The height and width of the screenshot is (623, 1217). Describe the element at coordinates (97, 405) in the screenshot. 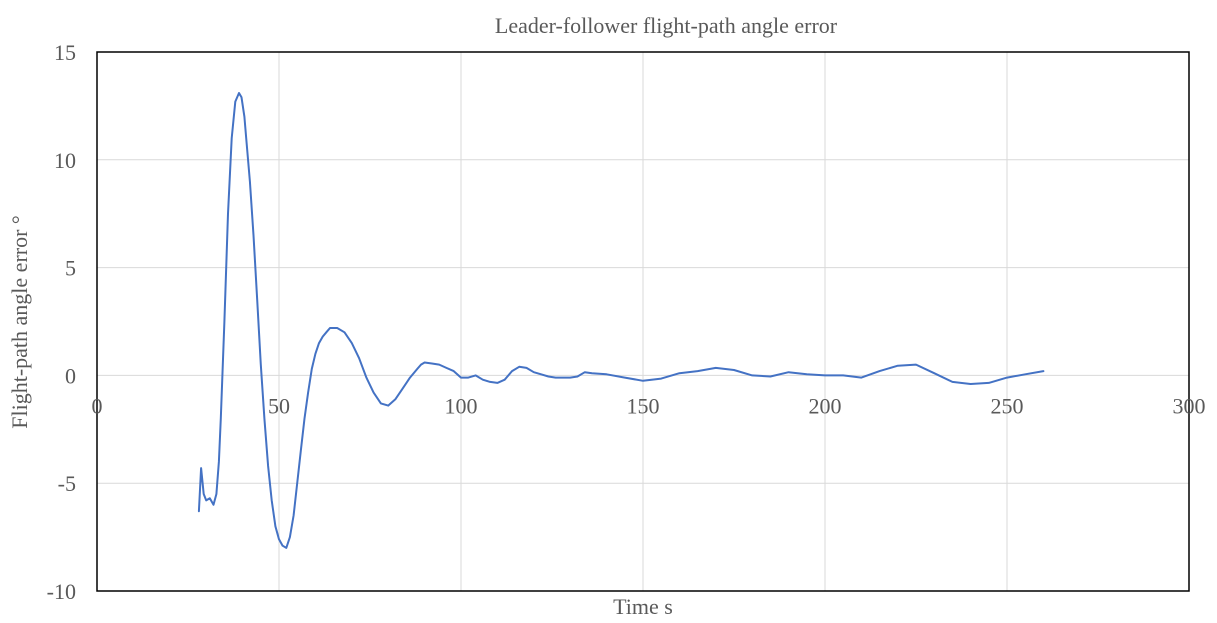

I see `x-tick-label: 0` at that location.